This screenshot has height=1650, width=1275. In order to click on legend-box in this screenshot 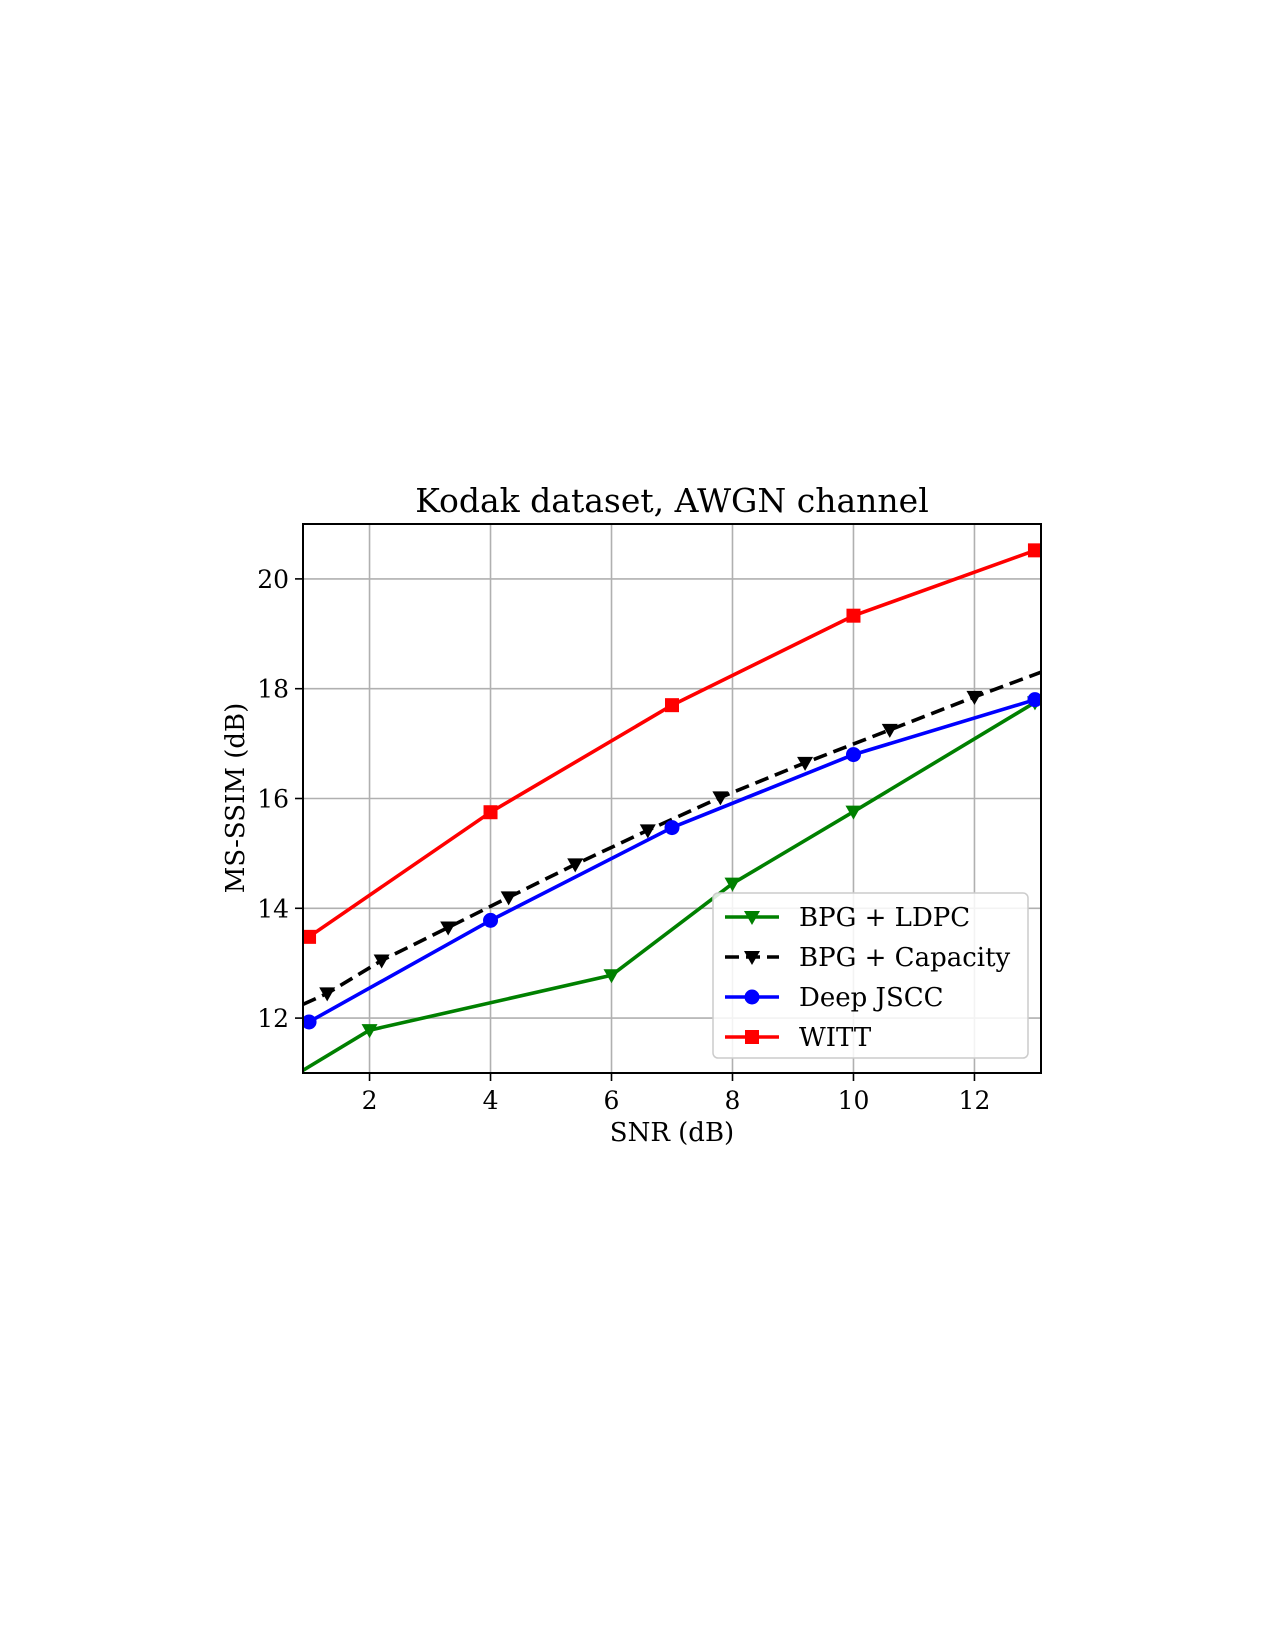, I will do `click(870, 975)`.